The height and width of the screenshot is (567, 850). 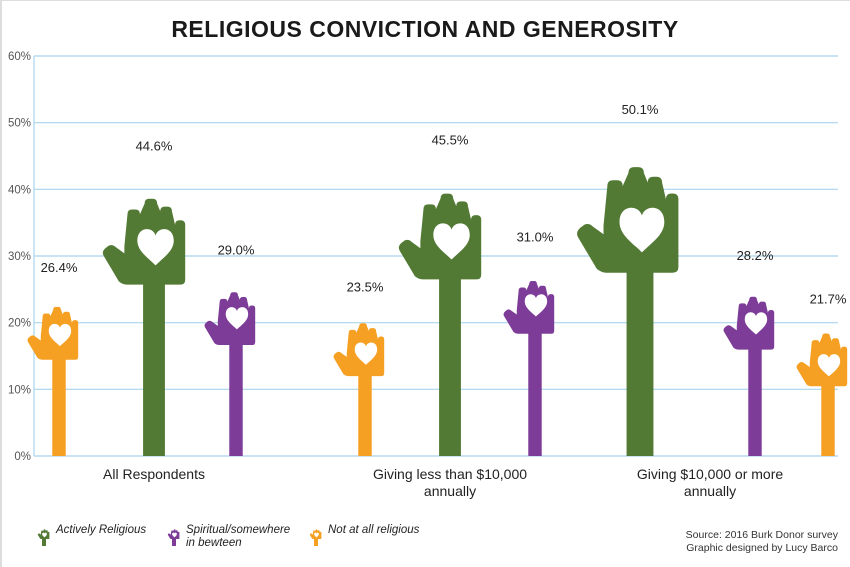 I want to click on data-label: 31.0%, so click(x=535, y=236).